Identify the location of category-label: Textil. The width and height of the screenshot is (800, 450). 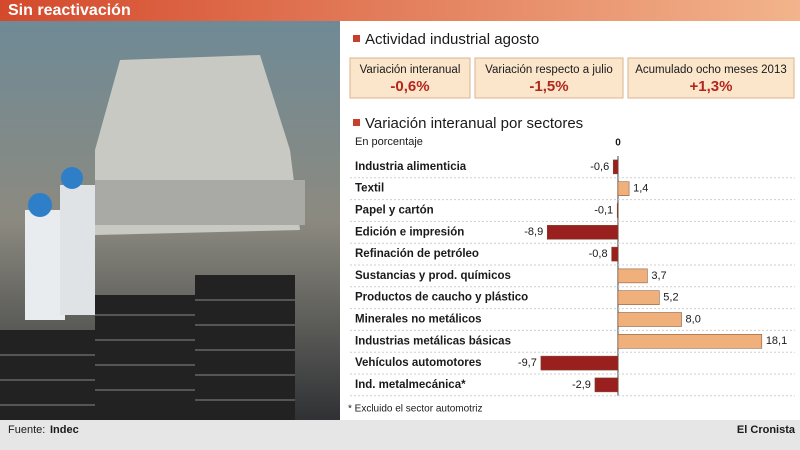
(369, 189).